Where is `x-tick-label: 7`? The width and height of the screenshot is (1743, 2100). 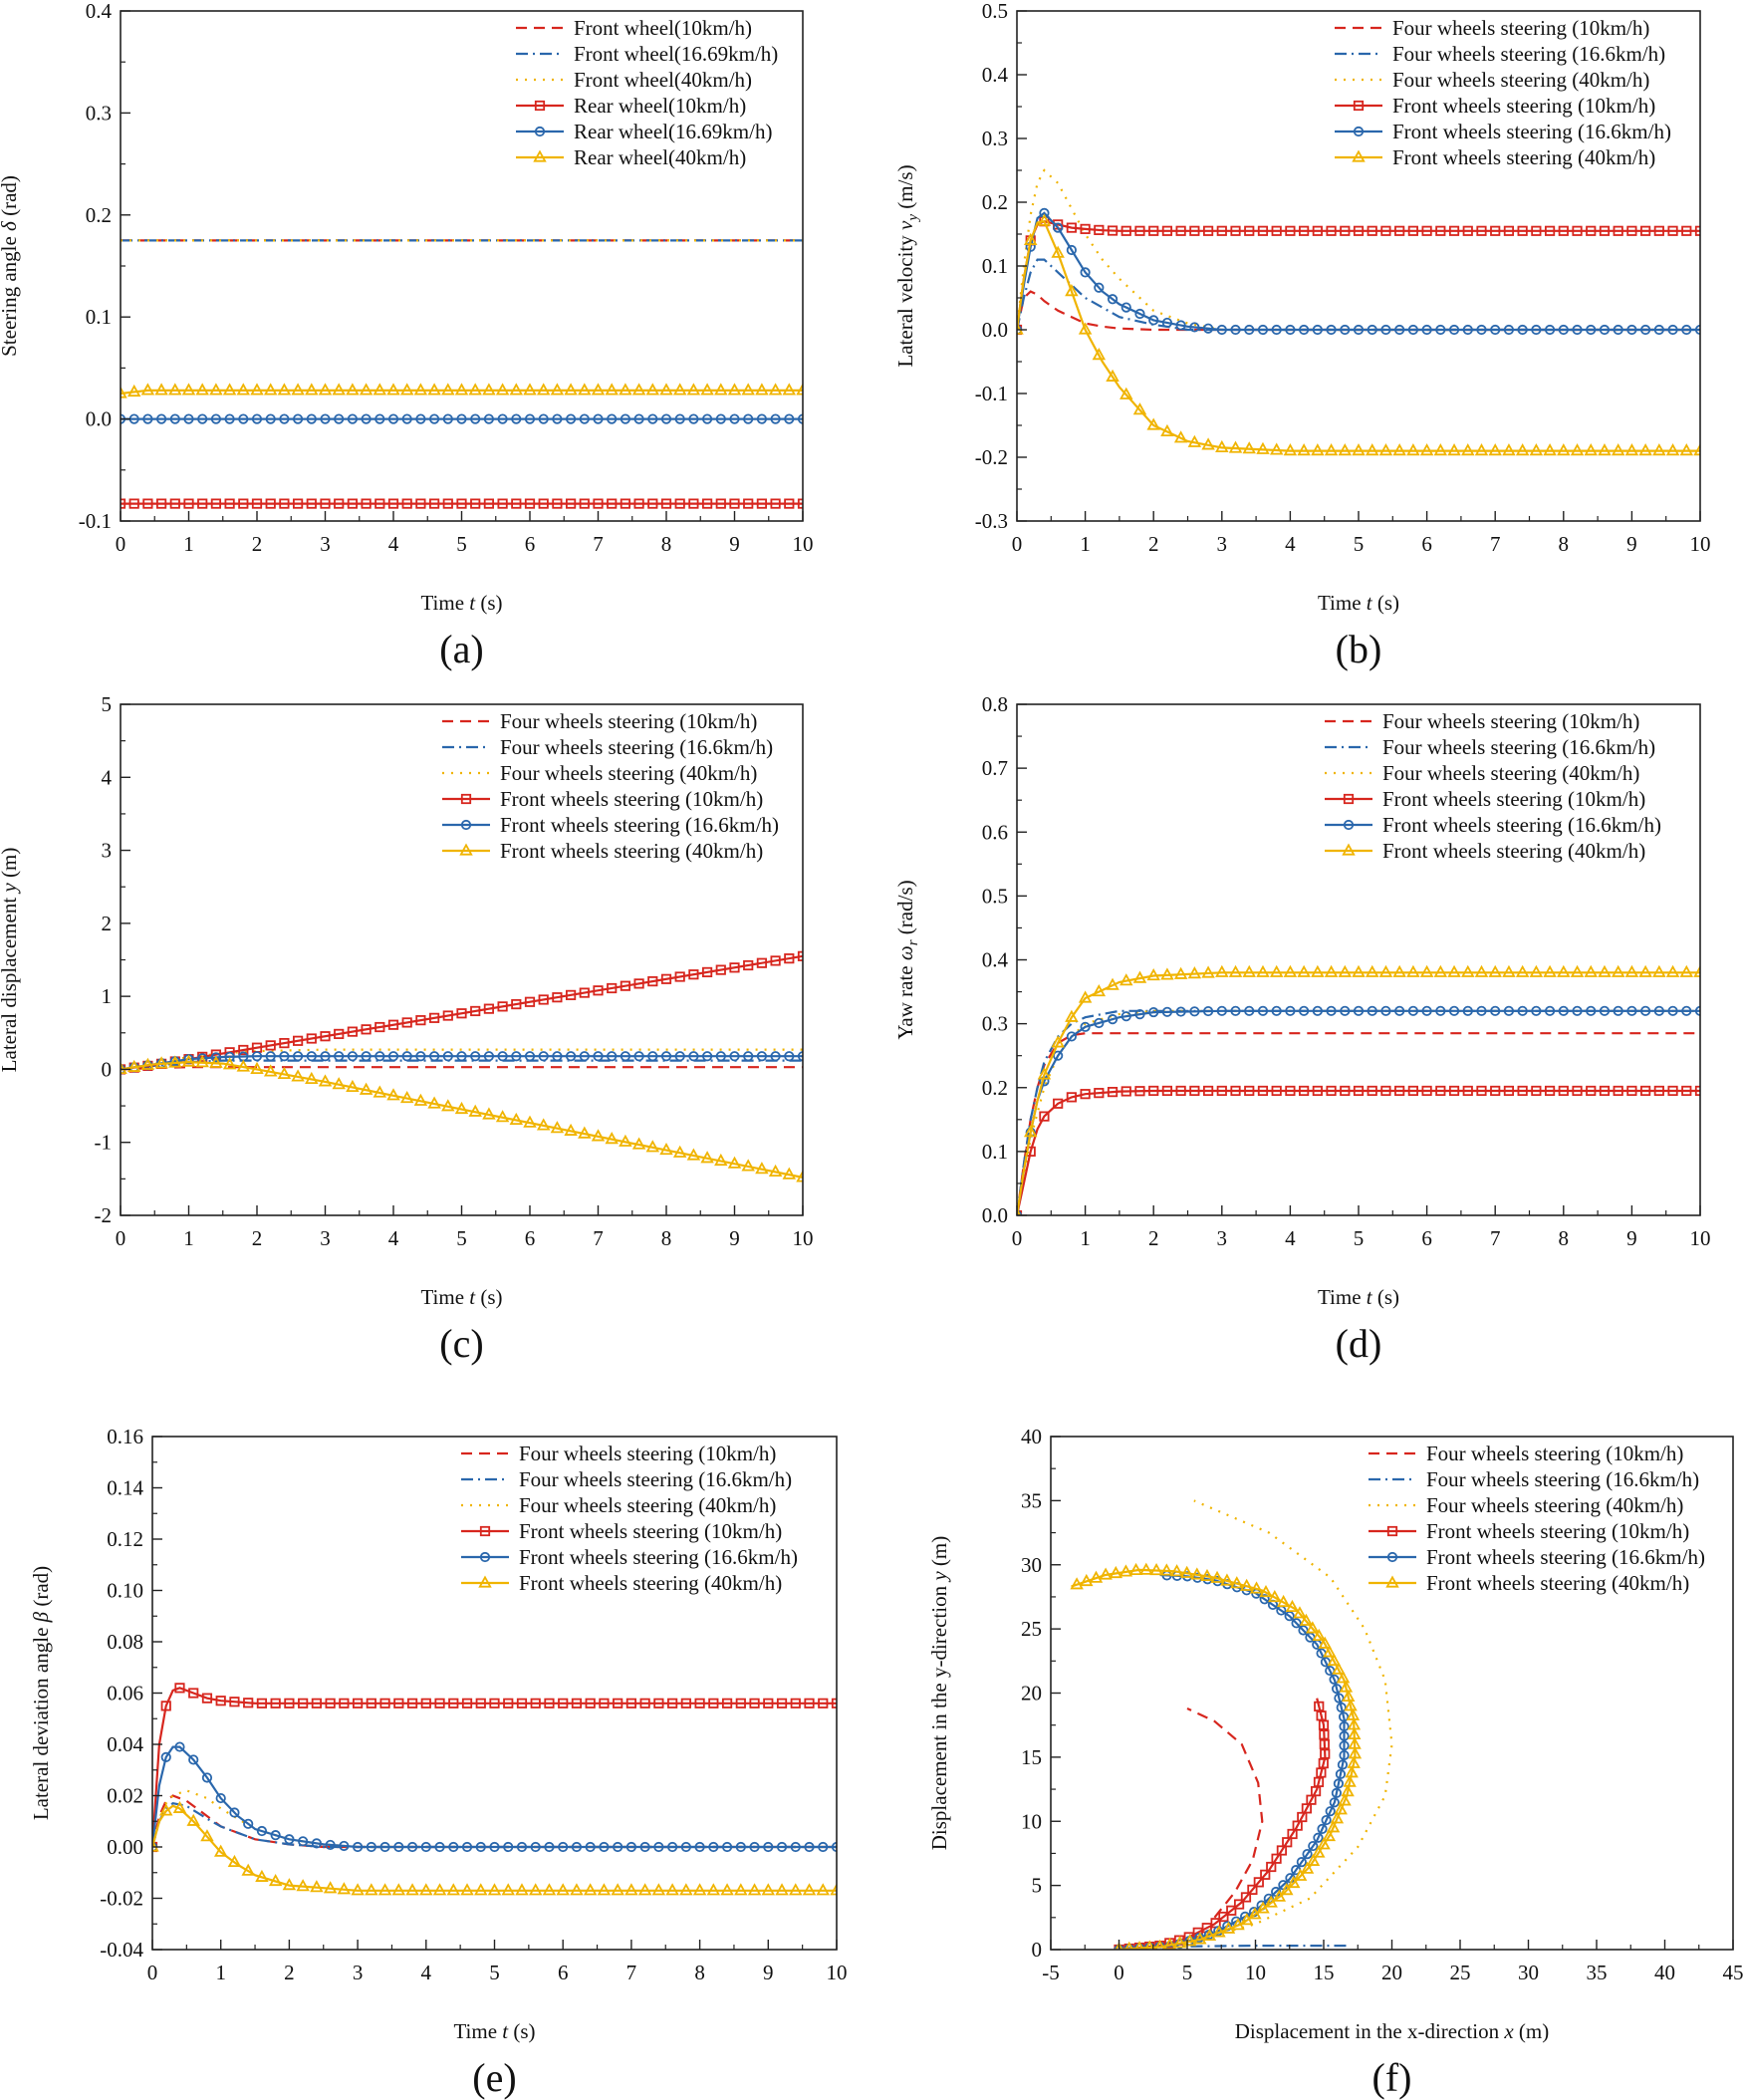
x-tick-label: 7 is located at coordinates (1495, 1238).